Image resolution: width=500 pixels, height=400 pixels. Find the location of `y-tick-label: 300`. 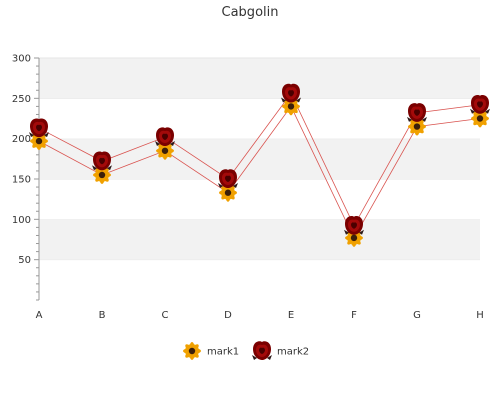

y-tick-label: 300 is located at coordinates (21, 59).